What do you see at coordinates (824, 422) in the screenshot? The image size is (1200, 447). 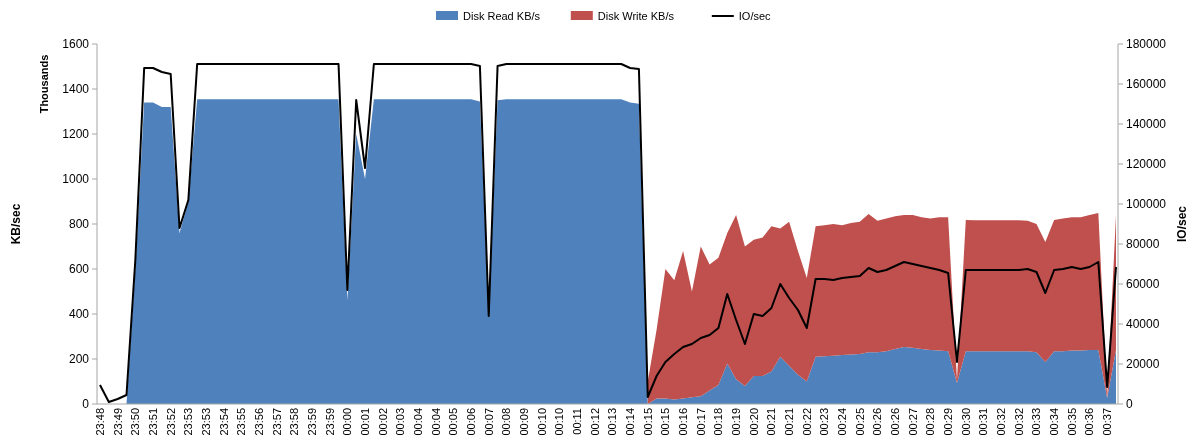 I see `x-tick-label: 00:23` at bounding box center [824, 422].